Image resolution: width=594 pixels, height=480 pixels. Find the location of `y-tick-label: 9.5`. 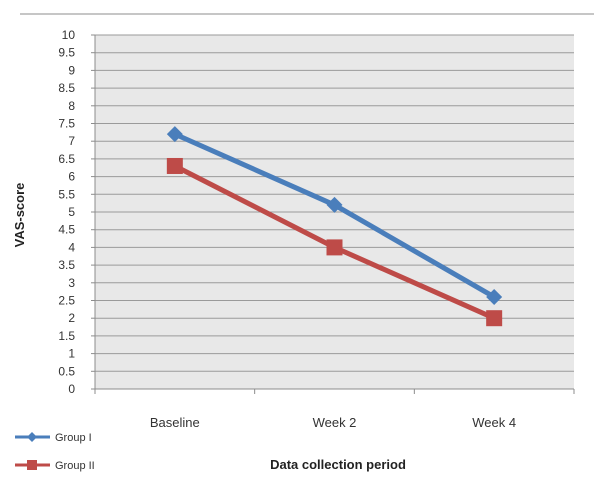

y-tick-label: 9.5 is located at coordinates (66, 53).